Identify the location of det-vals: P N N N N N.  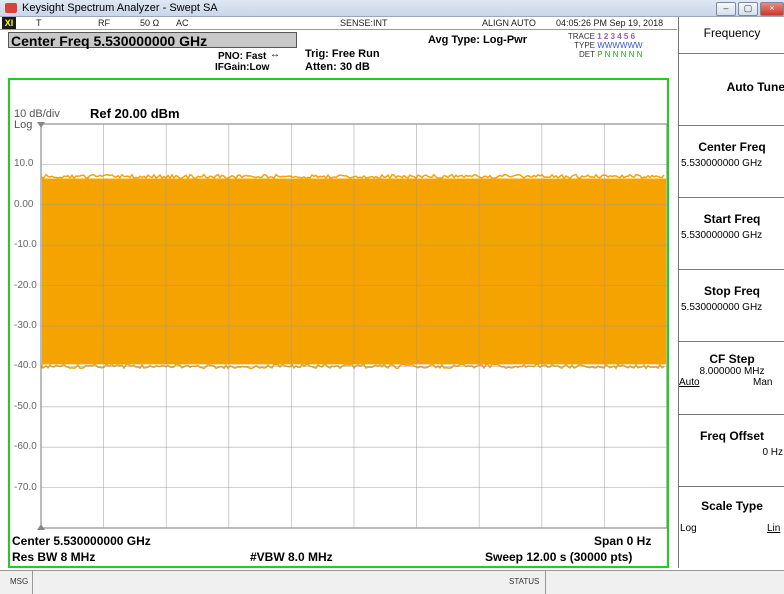
(620, 54).